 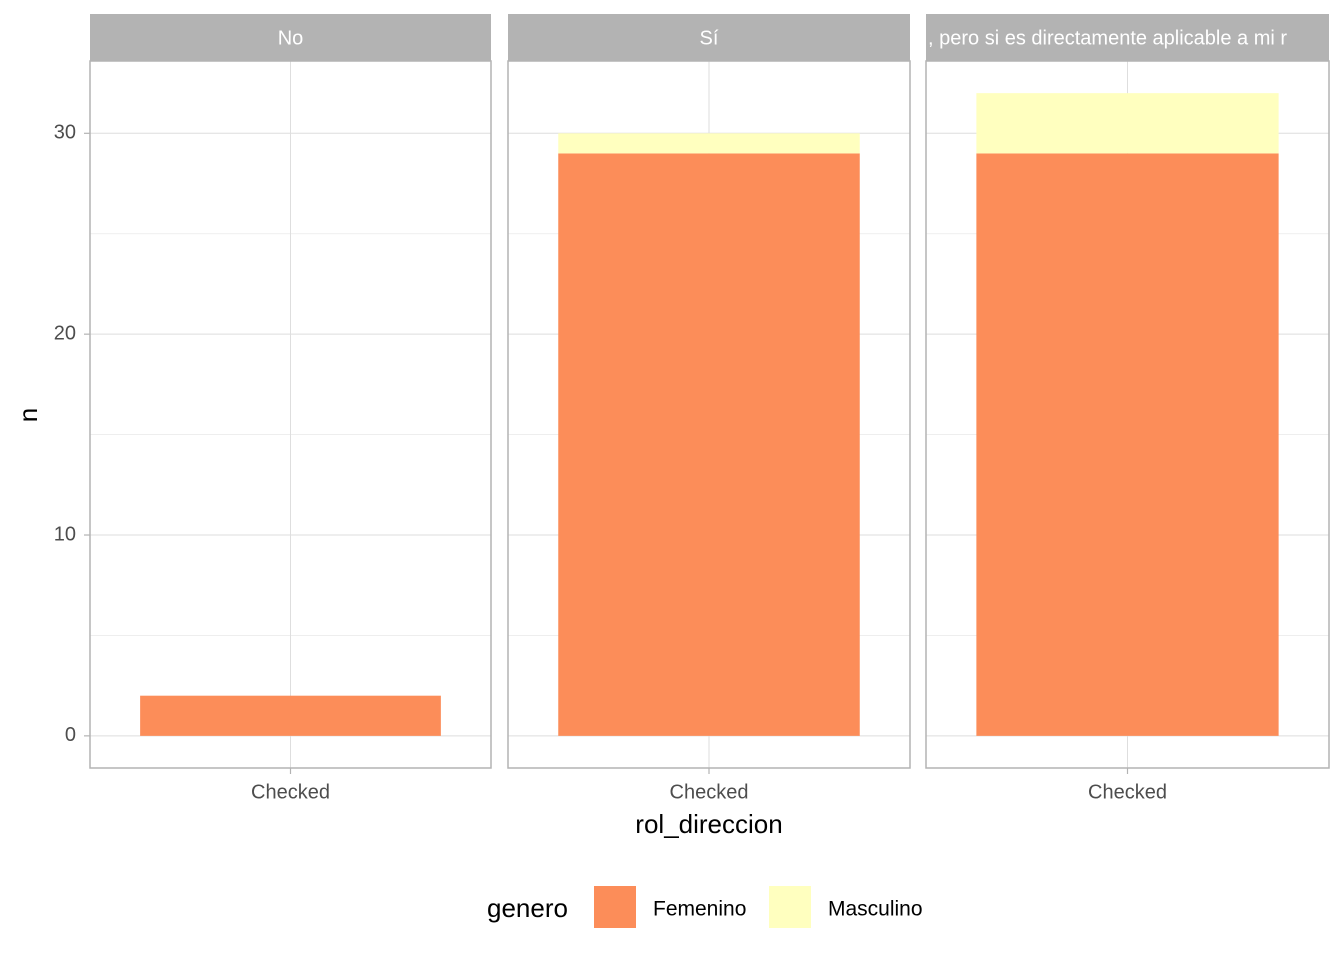 What do you see at coordinates (65, 333) in the screenshot?
I see `y-tick-label: 20` at bounding box center [65, 333].